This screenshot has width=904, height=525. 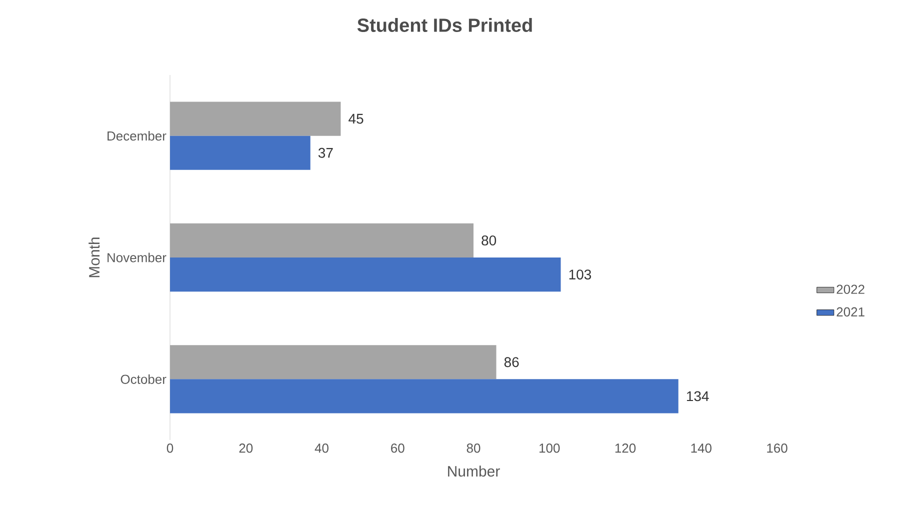 I want to click on legend-label: 2022, so click(x=850, y=289).